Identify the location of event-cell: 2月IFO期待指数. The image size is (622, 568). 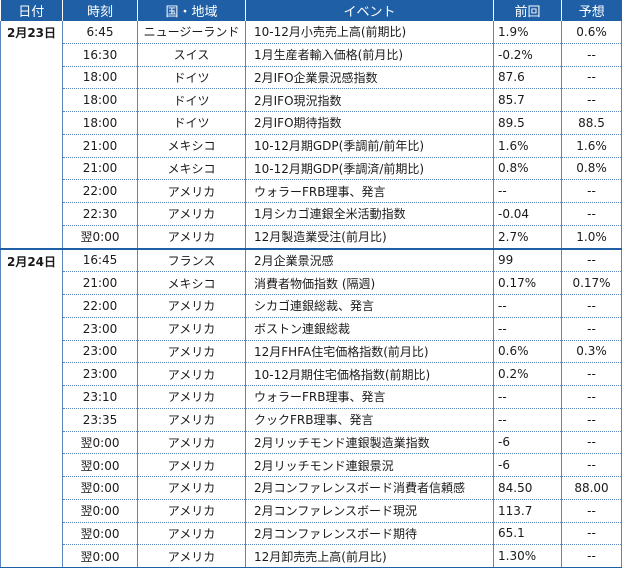
(369, 123).